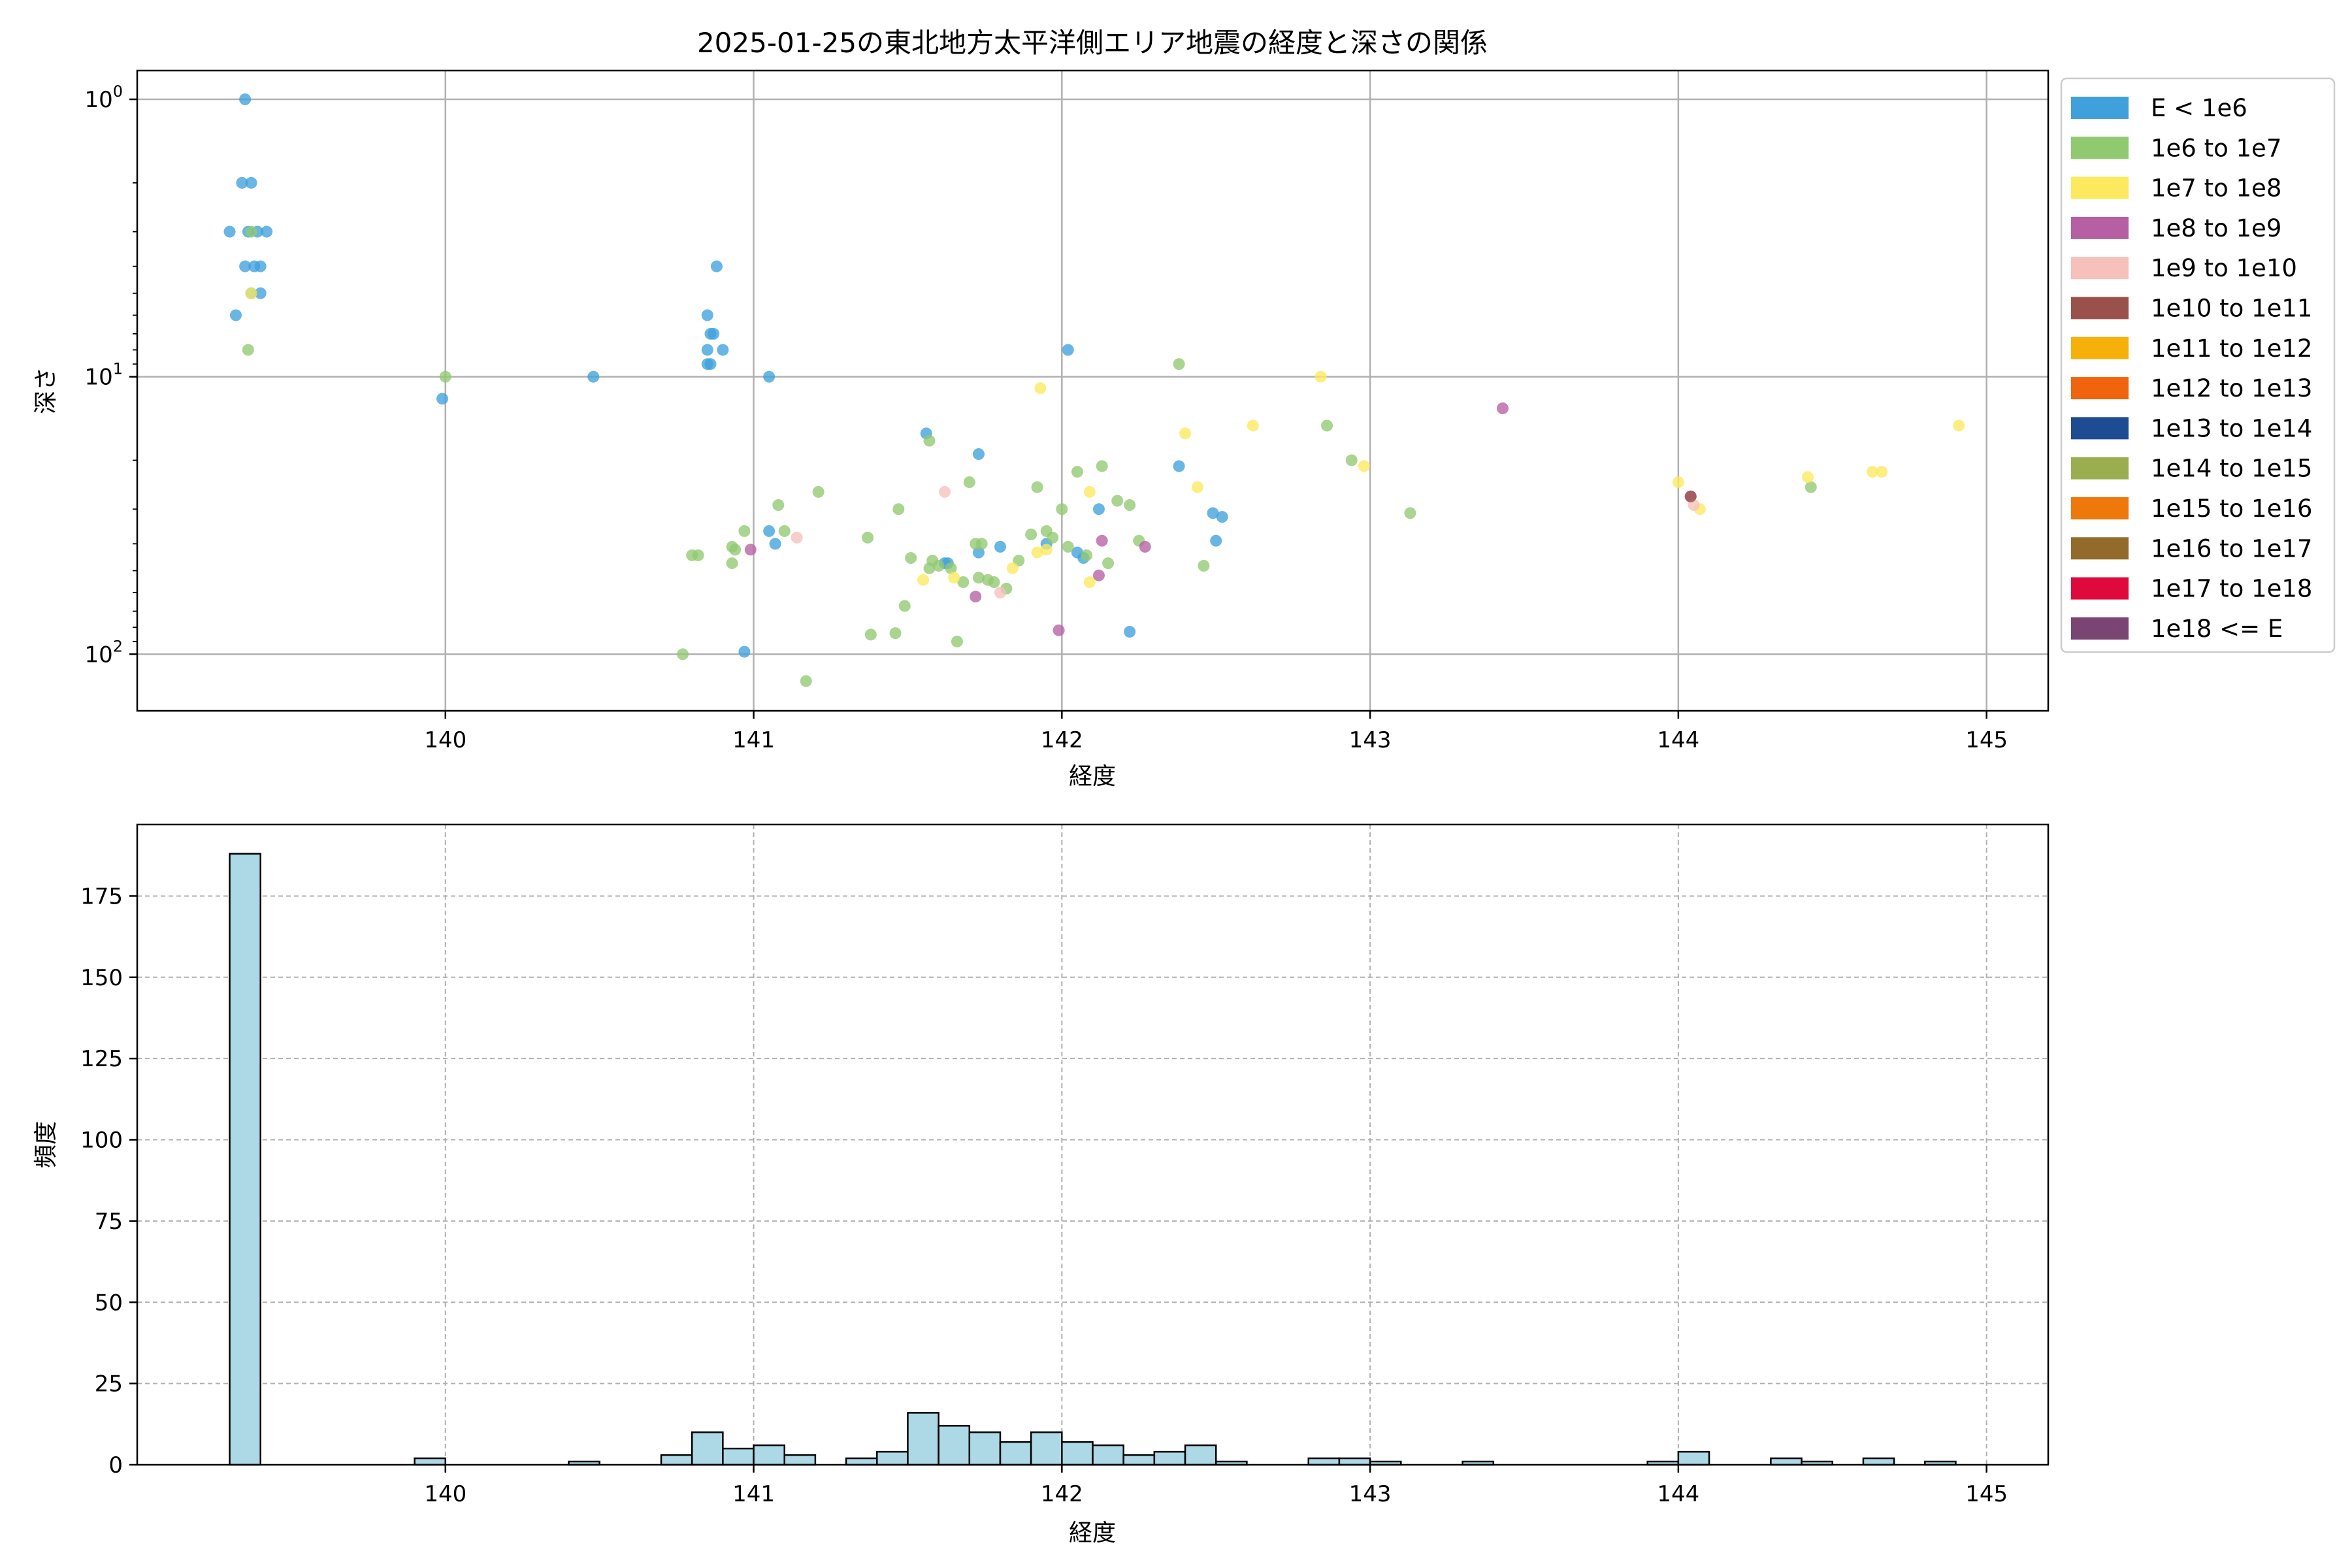 The width and height of the screenshot is (2352, 1568). Describe the element at coordinates (2198, 365) in the screenshot. I see `legend-frame` at that location.